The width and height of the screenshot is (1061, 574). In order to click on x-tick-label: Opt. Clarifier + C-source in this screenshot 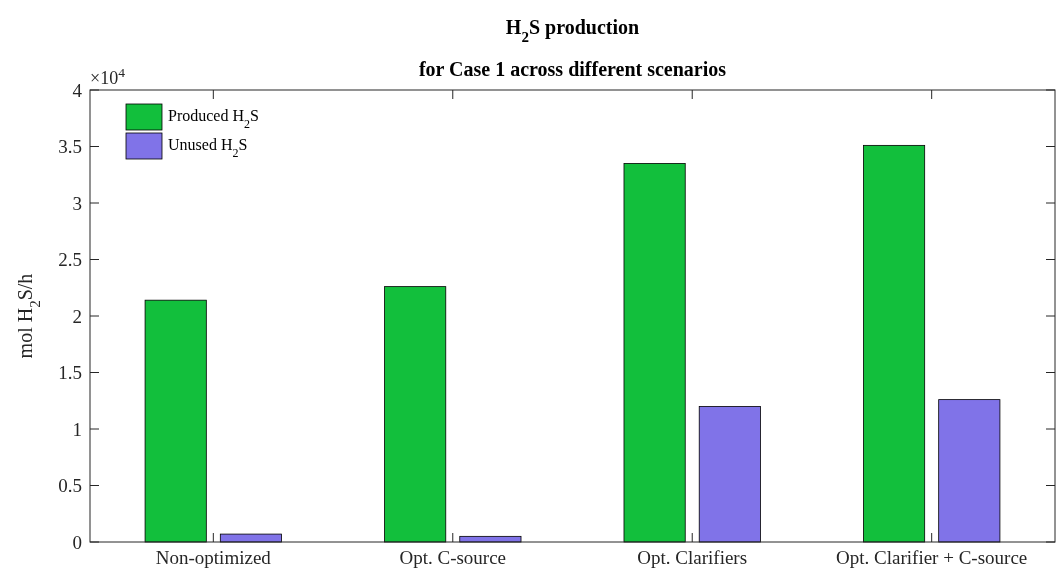, I will do `click(932, 557)`.